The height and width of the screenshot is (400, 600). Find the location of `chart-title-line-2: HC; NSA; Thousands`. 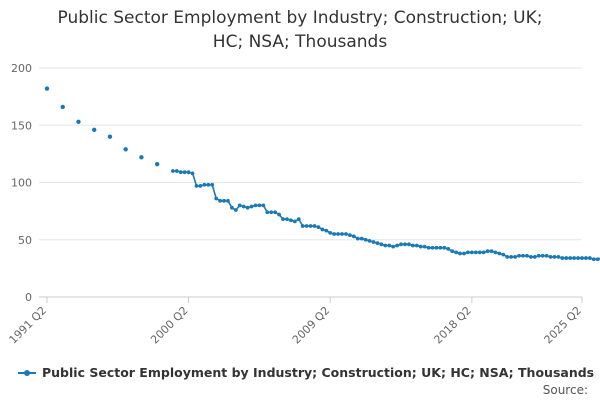

chart-title-line-2: HC; NSA; Thousands is located at coordinates (300, 42).